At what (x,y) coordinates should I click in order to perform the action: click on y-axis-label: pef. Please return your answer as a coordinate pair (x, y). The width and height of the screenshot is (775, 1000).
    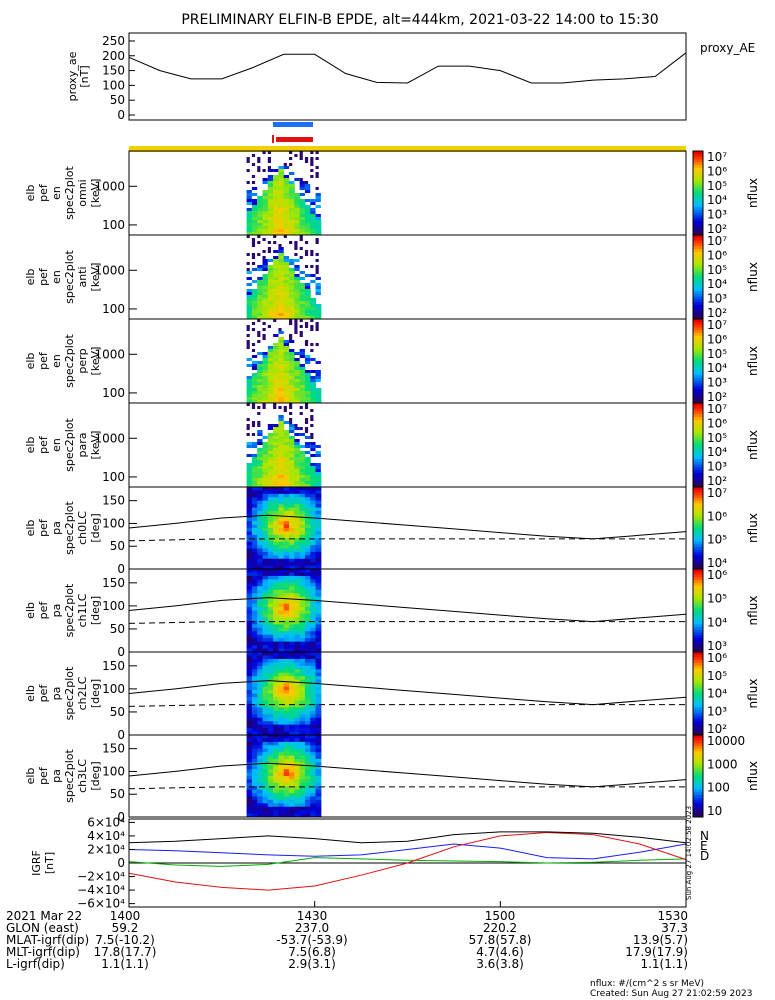
    Looking at the image, I should click on (43, 610).